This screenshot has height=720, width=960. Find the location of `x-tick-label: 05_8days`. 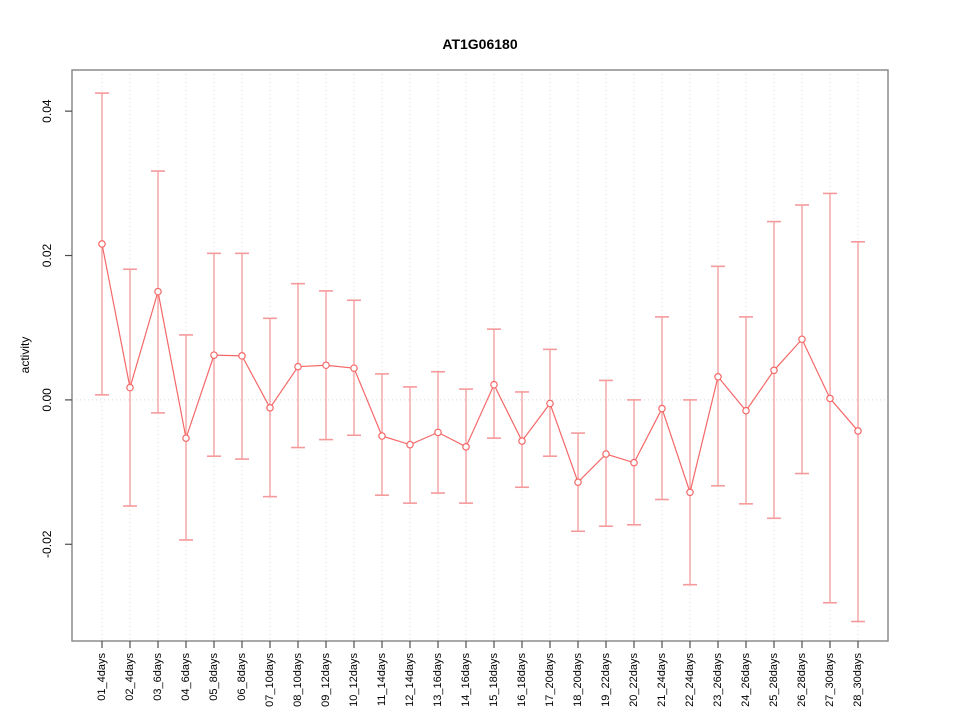

x-tick-label: 05_8days is located at coordinates (214, 677).